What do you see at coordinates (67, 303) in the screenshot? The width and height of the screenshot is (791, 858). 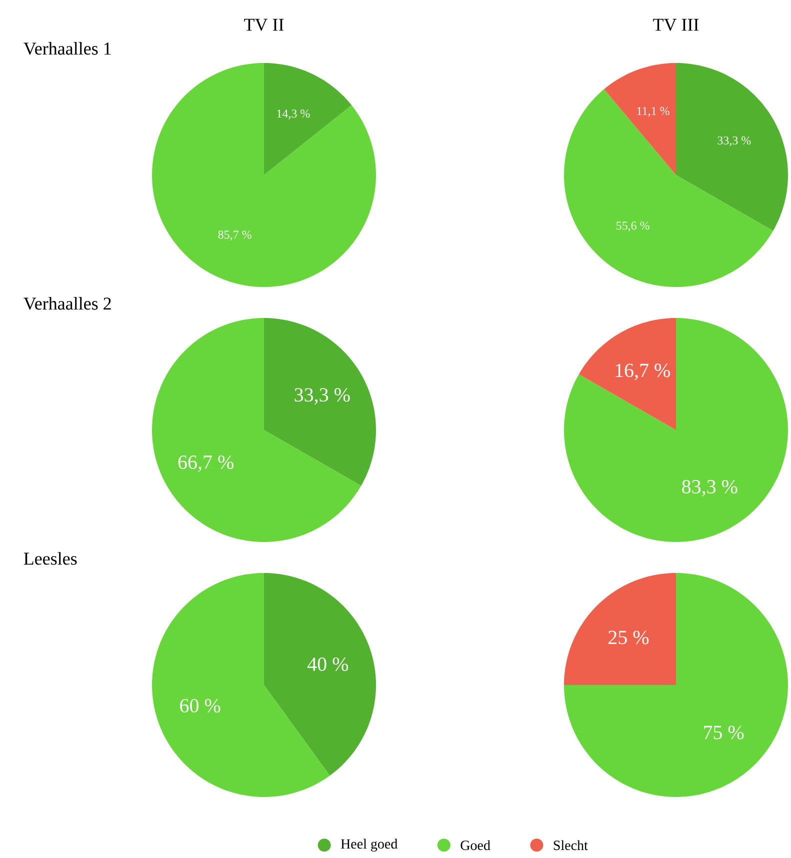 I see `chart-subtitle: Verhaalles 2` at bounding box center [67, 303].